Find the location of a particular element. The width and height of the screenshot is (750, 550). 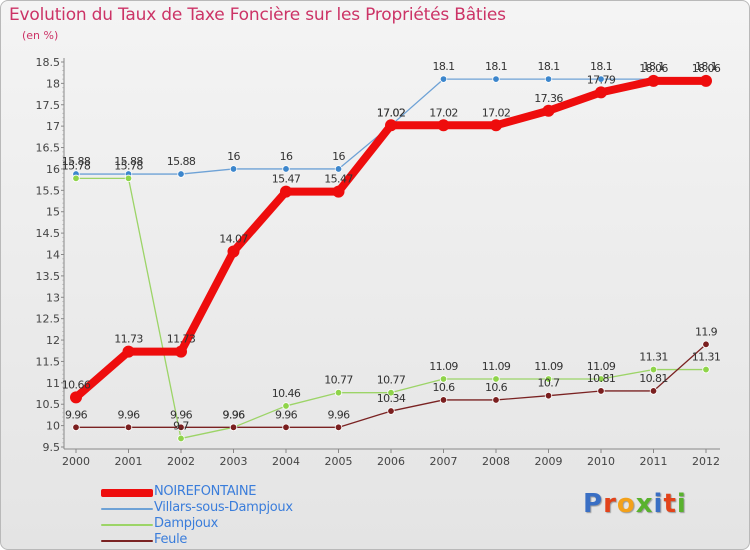

y-tick-label: 13 is located at coordinates (53, 297).